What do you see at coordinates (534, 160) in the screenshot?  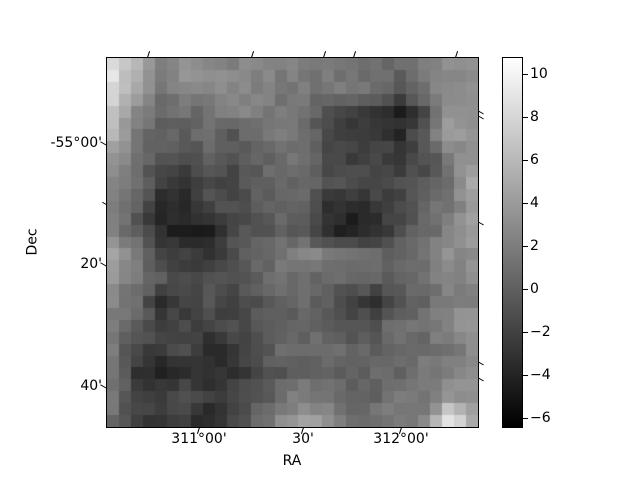 I see `colorbar-tick-label: 6` at bounding box center [534, 160].